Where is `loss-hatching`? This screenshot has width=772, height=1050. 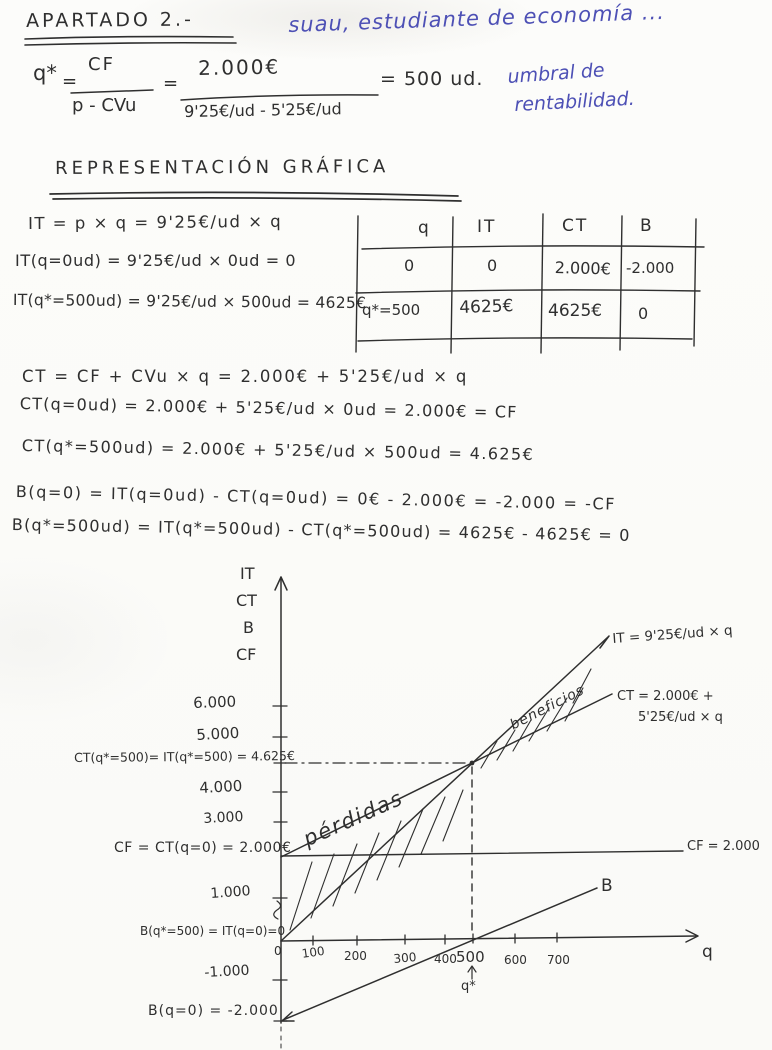 loss-hatching is located at coordinates (376, 860).